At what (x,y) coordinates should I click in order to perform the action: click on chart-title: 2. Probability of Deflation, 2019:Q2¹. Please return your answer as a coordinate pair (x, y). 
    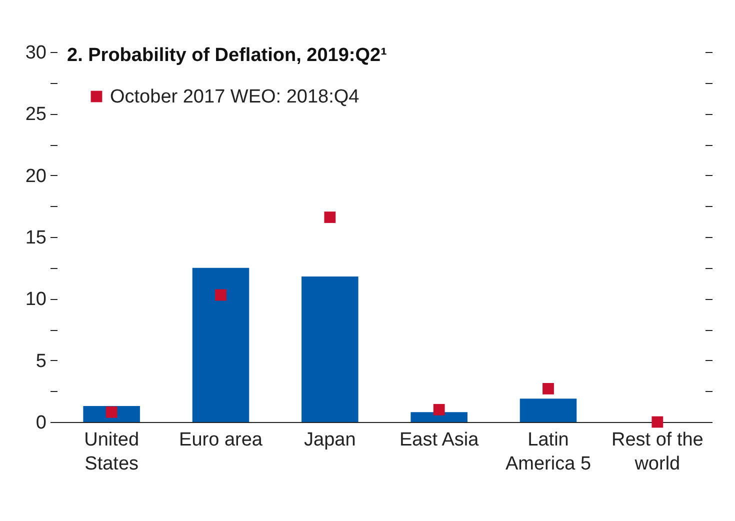
    Looking at the image, I should click on (227, 55).